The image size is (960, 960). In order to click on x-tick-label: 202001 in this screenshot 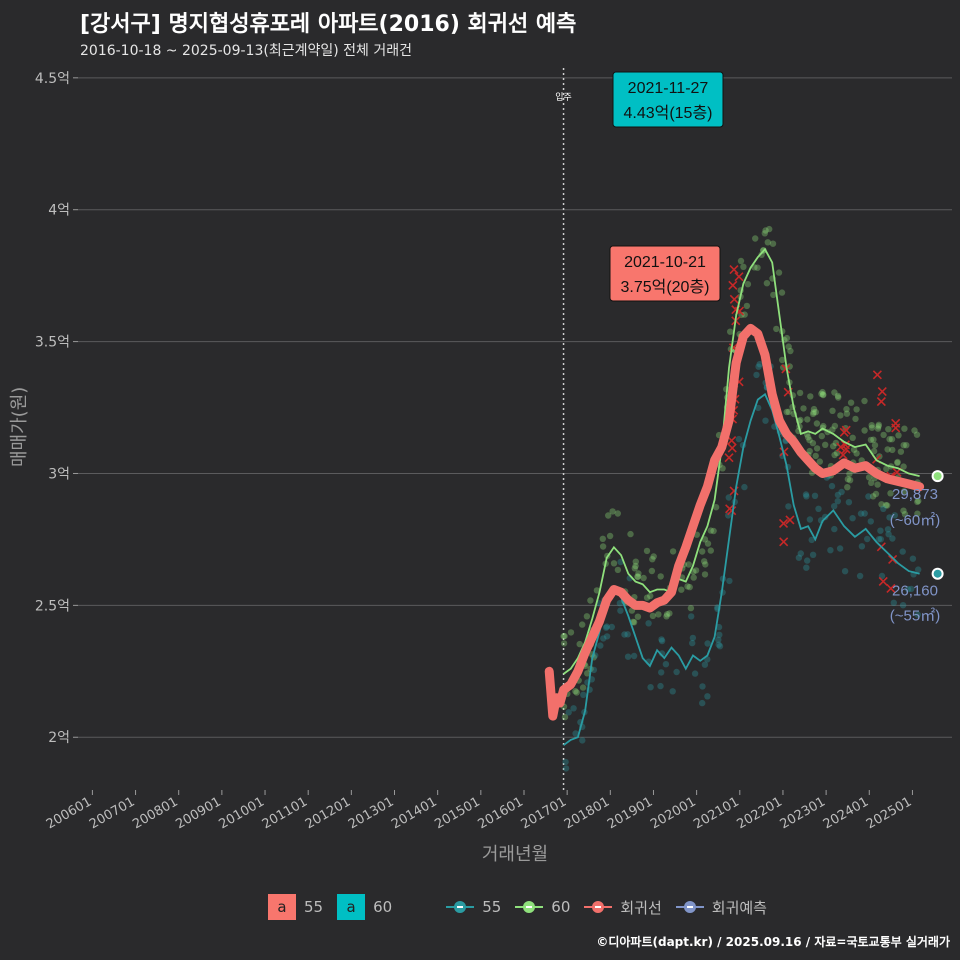, I will do `click(673, 813)`.